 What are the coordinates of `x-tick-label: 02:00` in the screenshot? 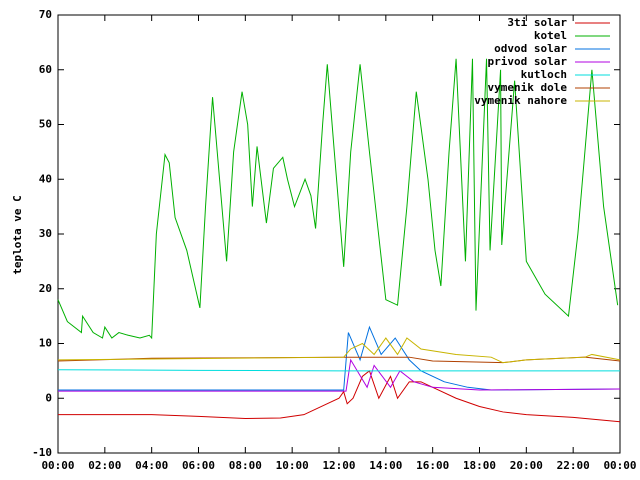 It's located at (104, 465).